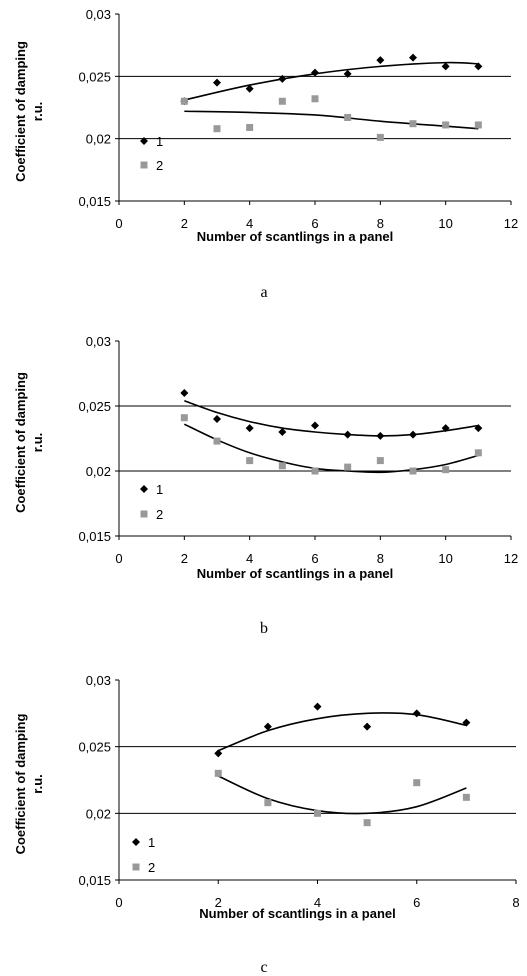 This screenshot has height=976, width=527. What do you see at coordinates (264, 628) in the screenshot?
I see `chart-caption: b` at bounding box center [264, 628].